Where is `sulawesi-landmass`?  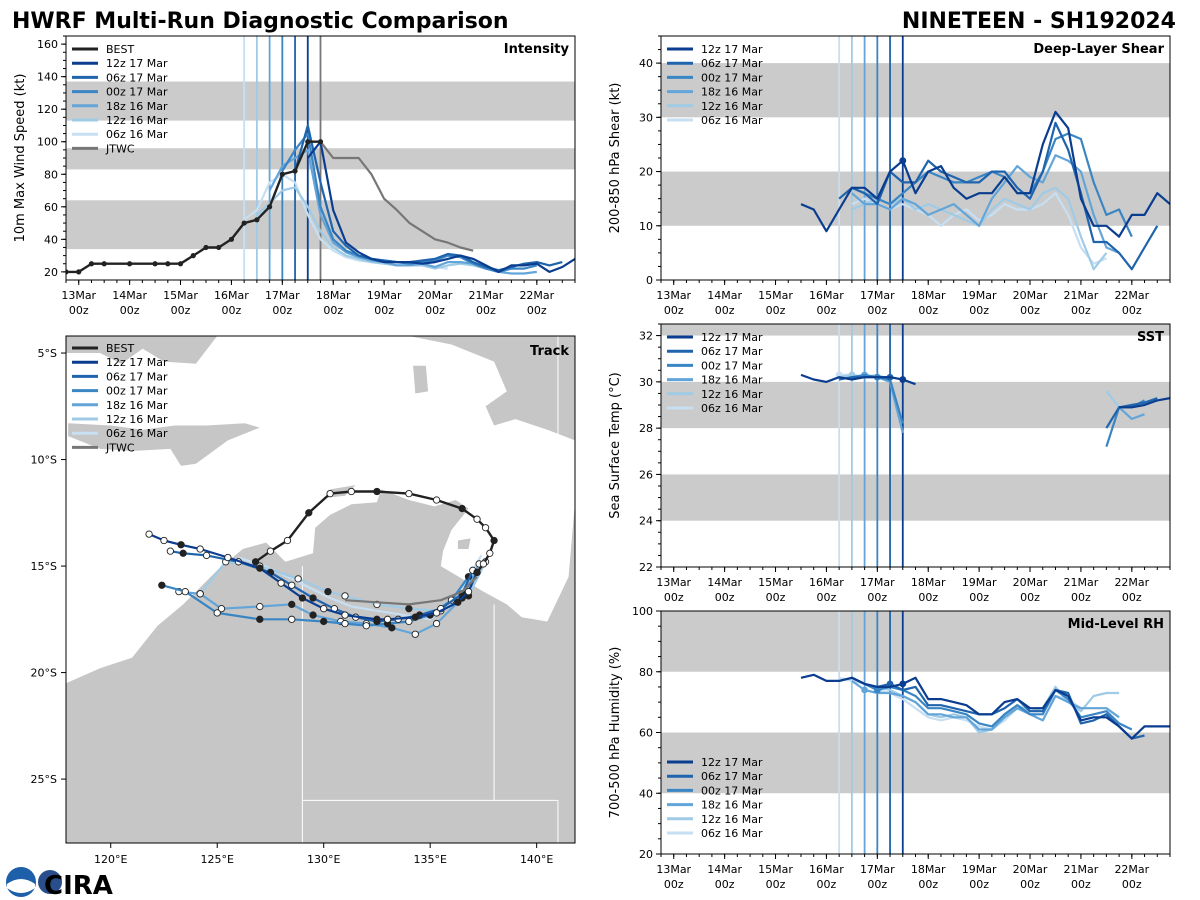
sulawesi-landmass is located at coordinates (142, 350).